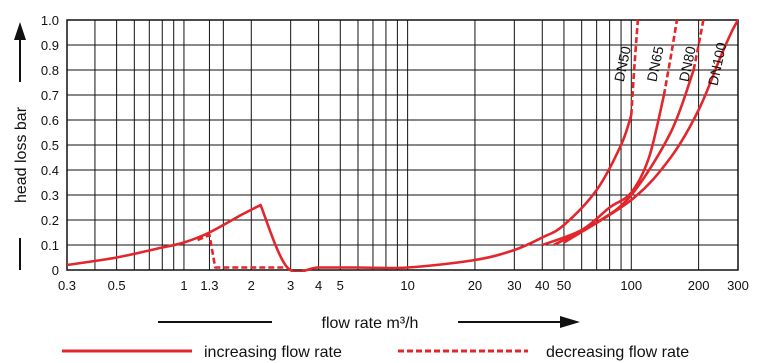 This screenshot has width=766, height=363. Describe the element at coordinates (631, 285) in the screenshot. I see `x-tick-label: 100` at that location.